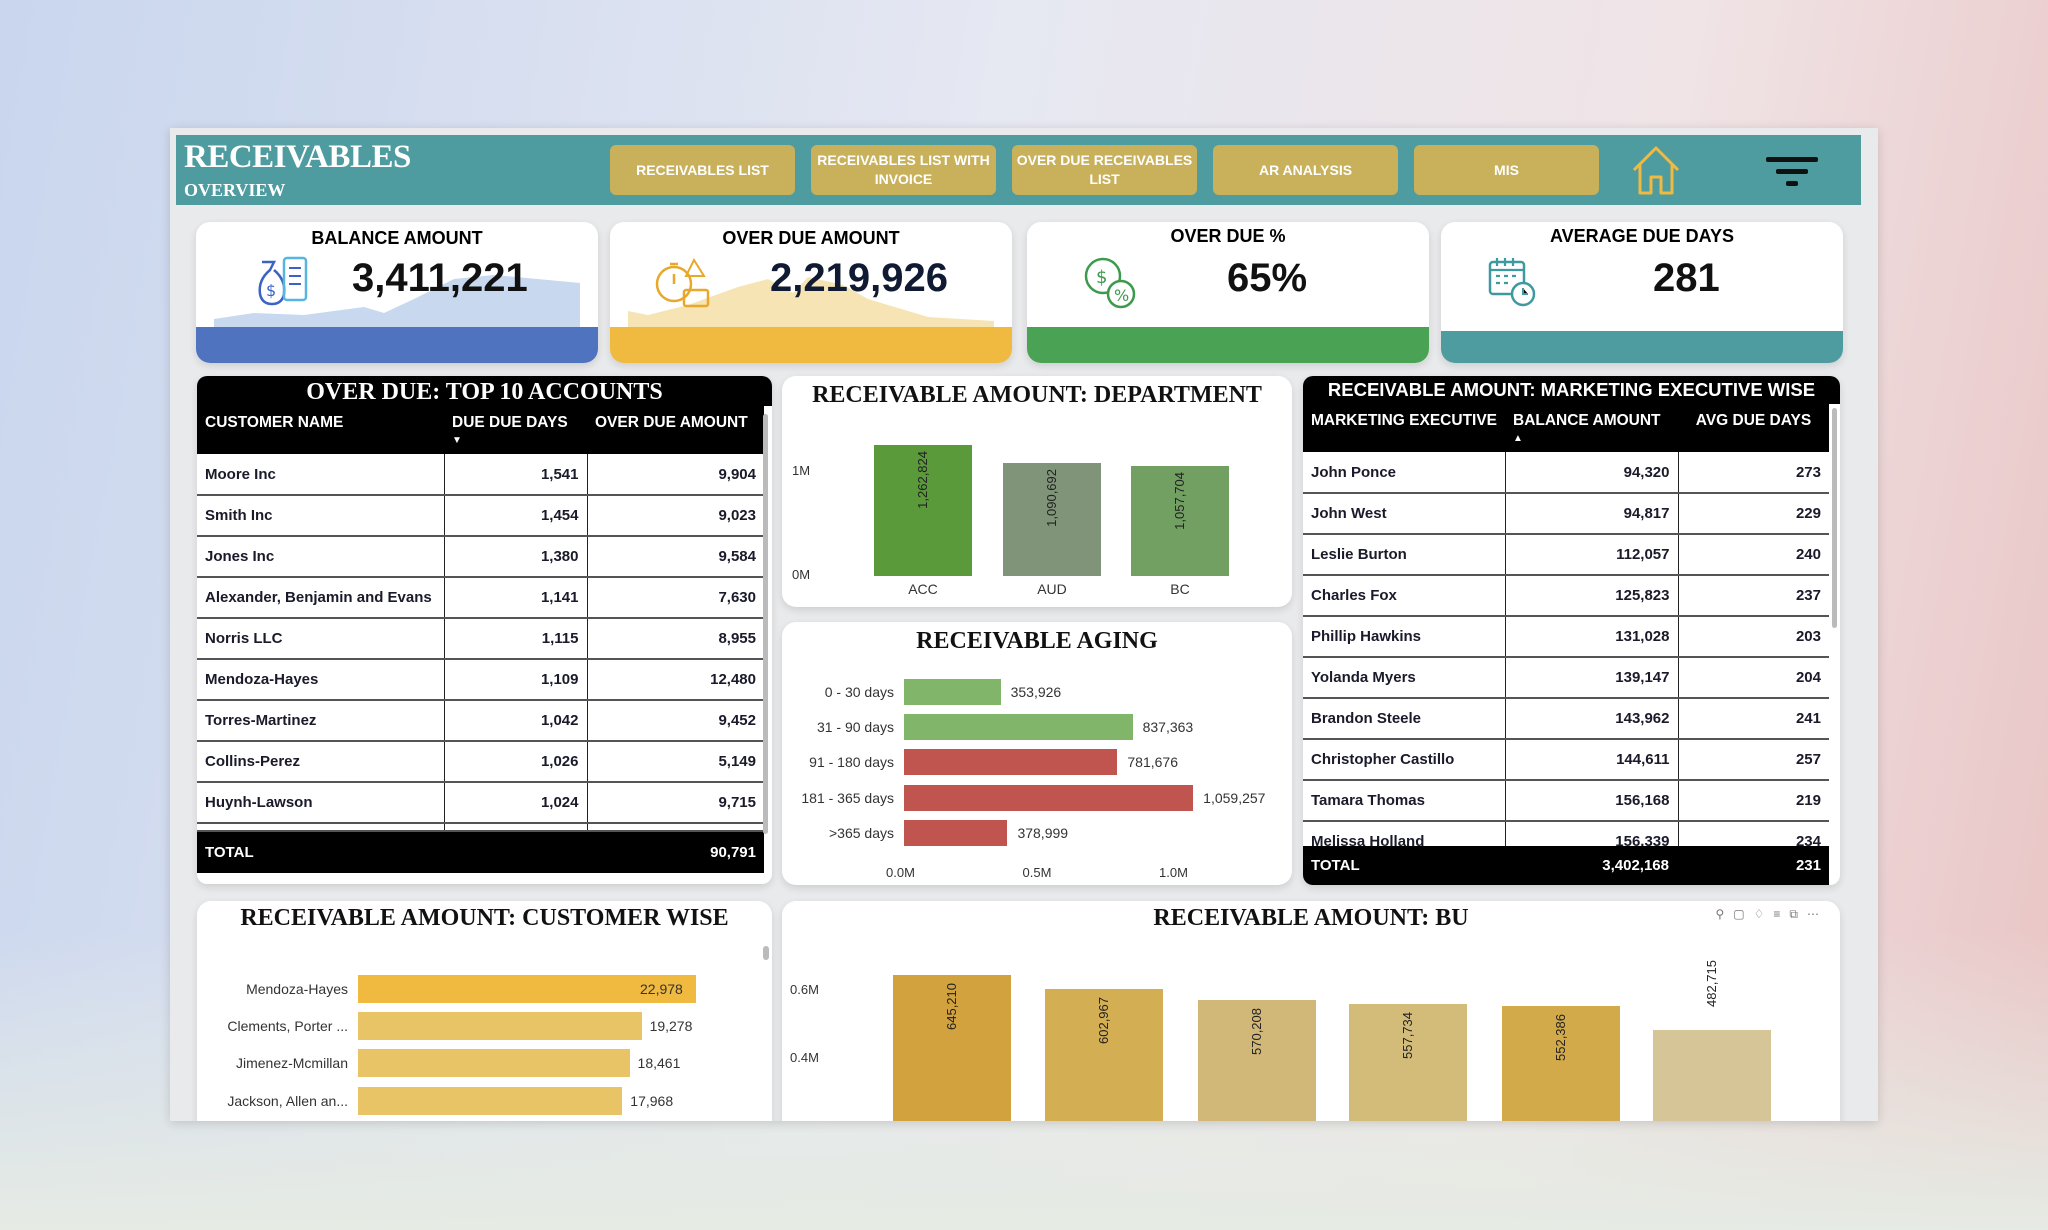  I want to click on table-row: Tamara Thomas 156,168 219, so click(1566, 801).